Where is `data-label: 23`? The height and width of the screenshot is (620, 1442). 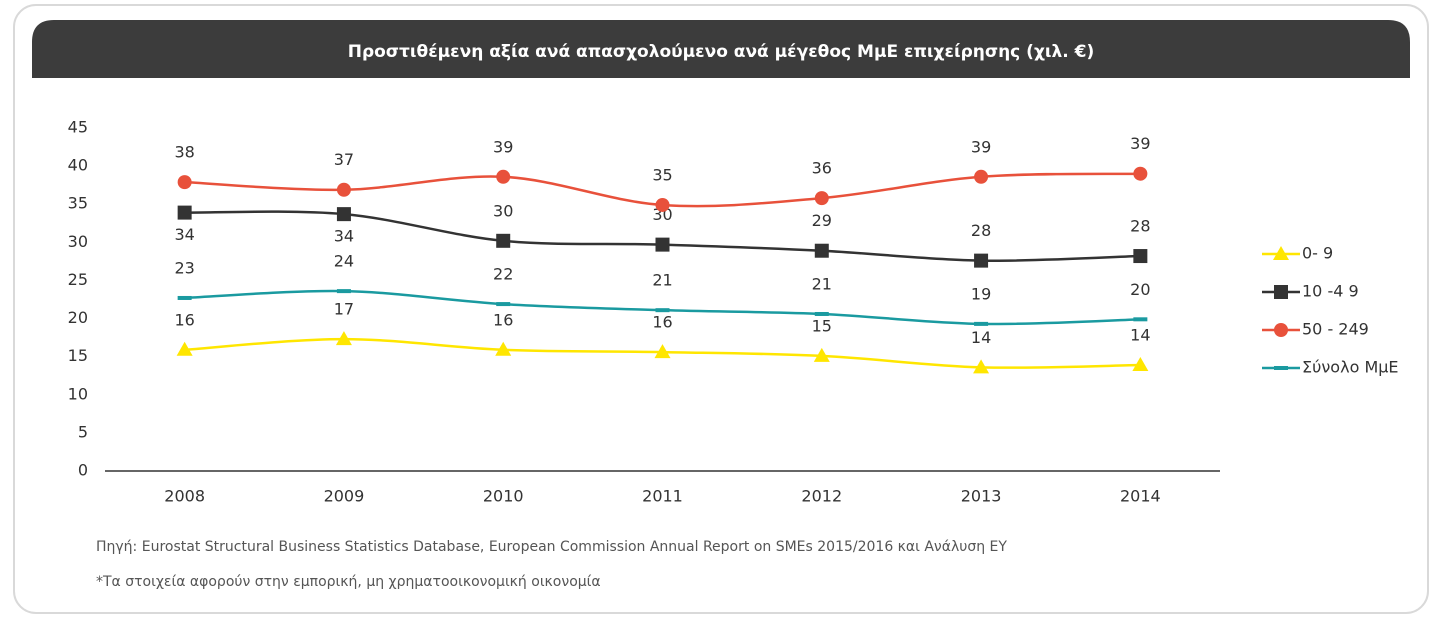 data-label: 23 is located at coordinates (184, 267).